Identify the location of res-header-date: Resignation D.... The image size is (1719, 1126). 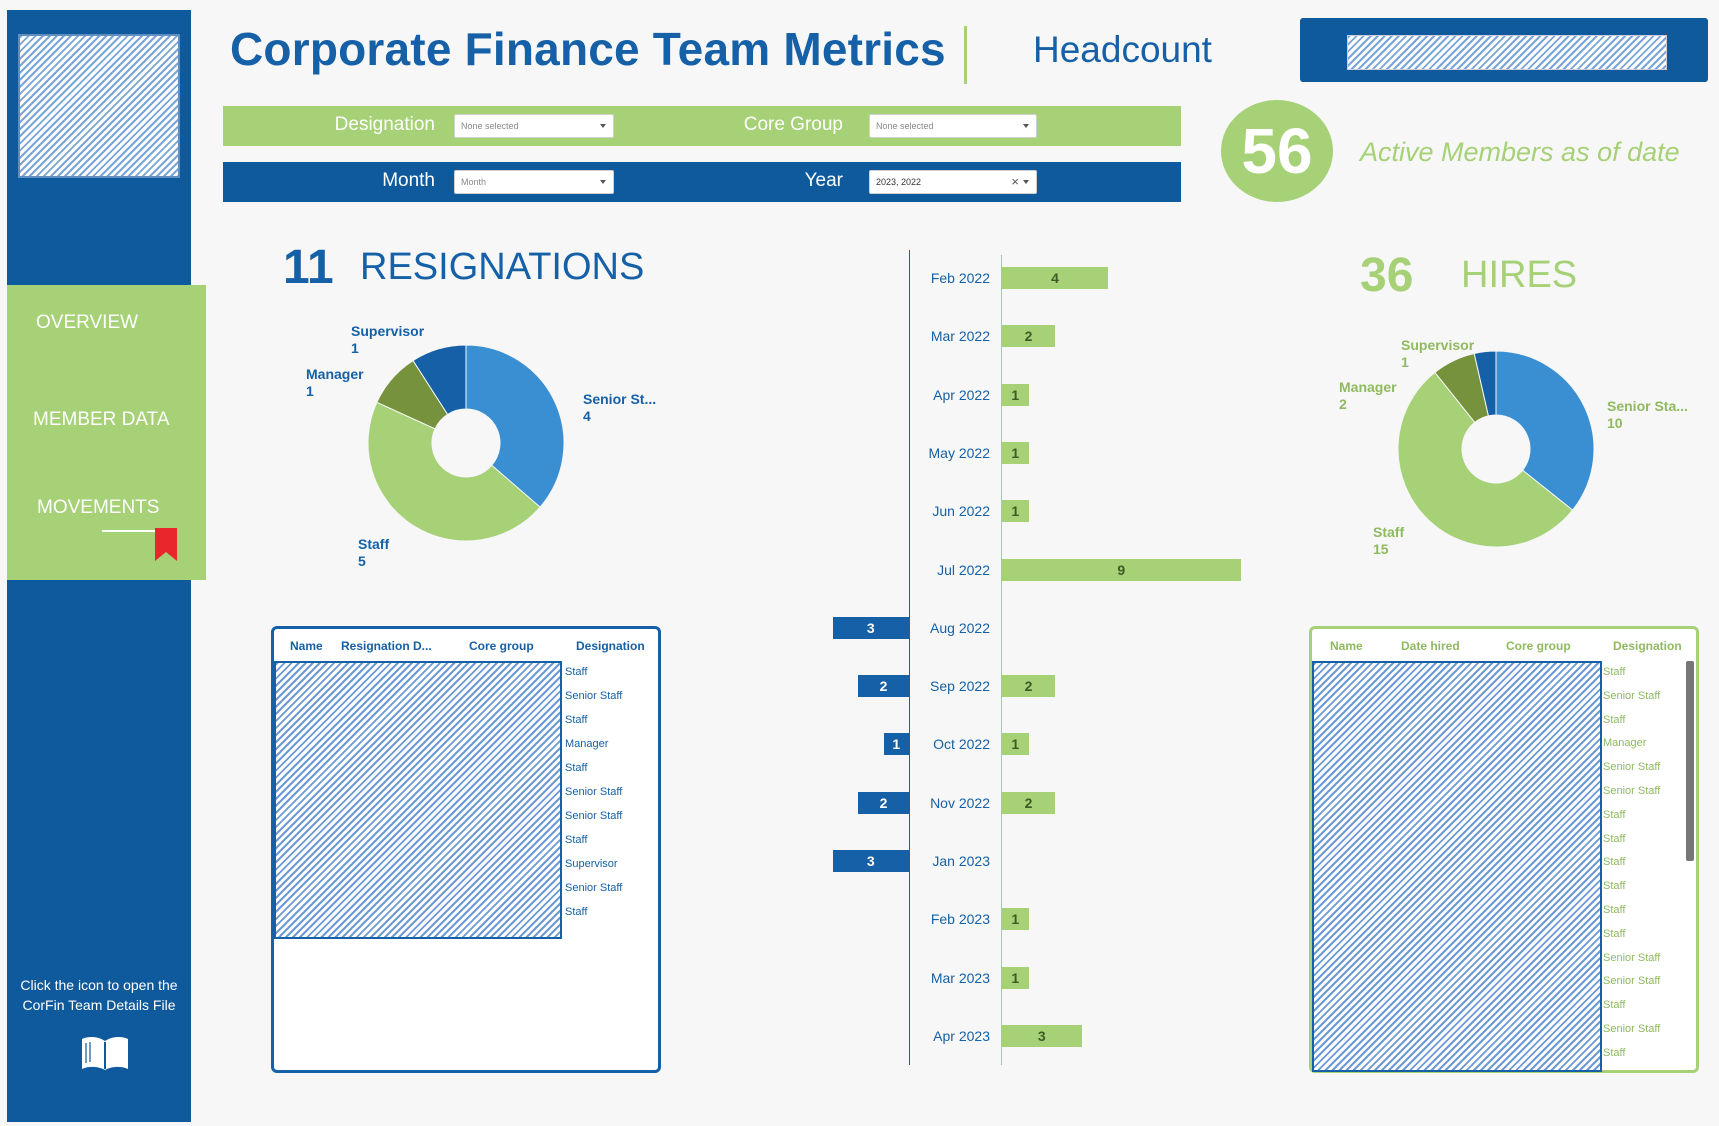
(386, 646).